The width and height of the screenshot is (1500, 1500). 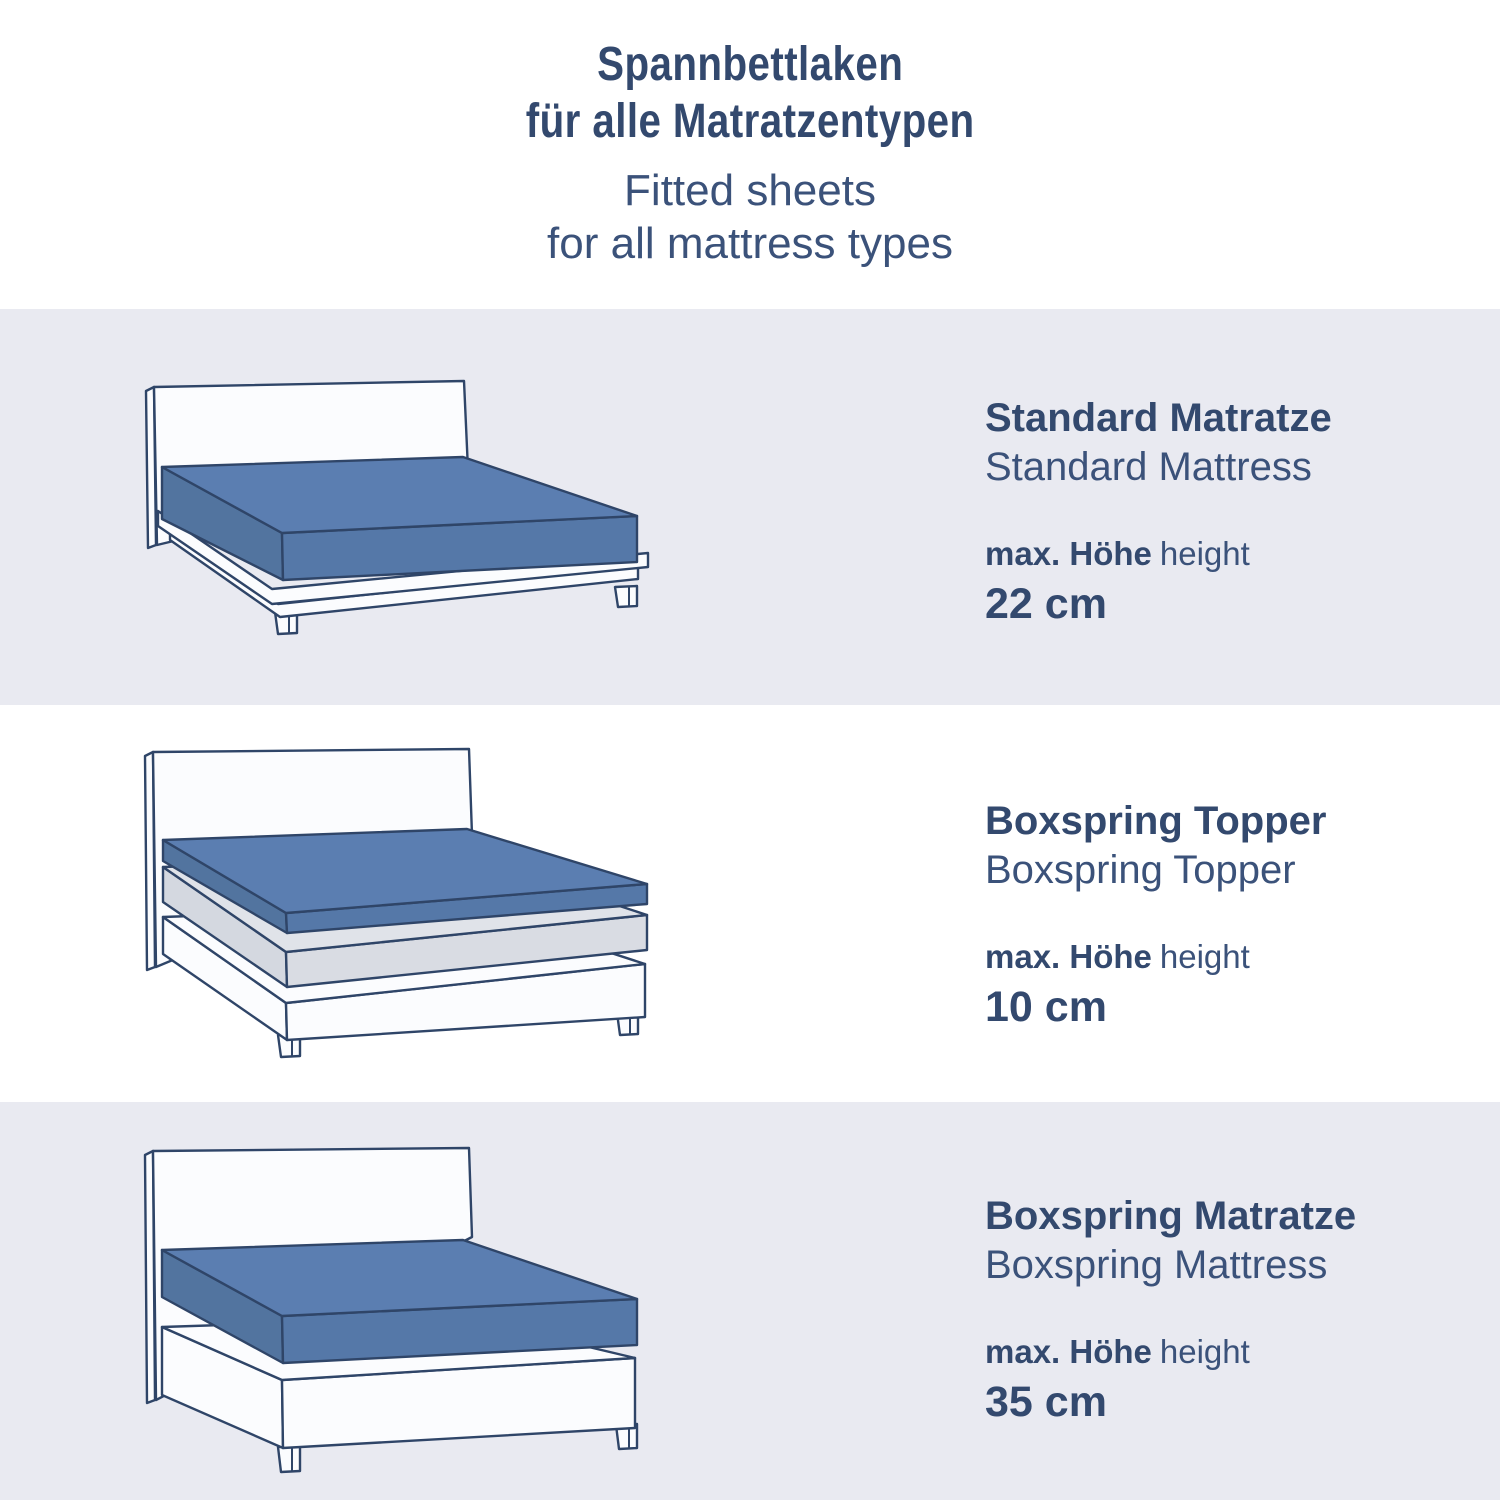 I want to click on max-height-value: 10 cm, so click(x=1046, y=1007).